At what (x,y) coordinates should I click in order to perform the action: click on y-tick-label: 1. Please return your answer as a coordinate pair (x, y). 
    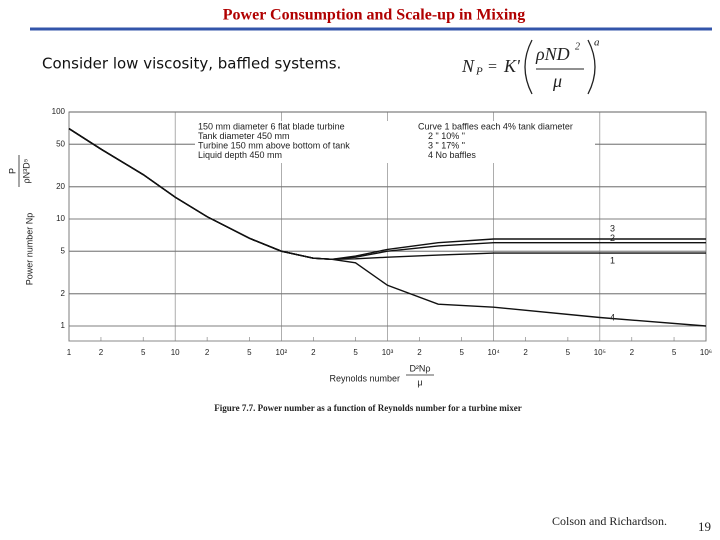
    Looking at the image, I should click on (63, 325).